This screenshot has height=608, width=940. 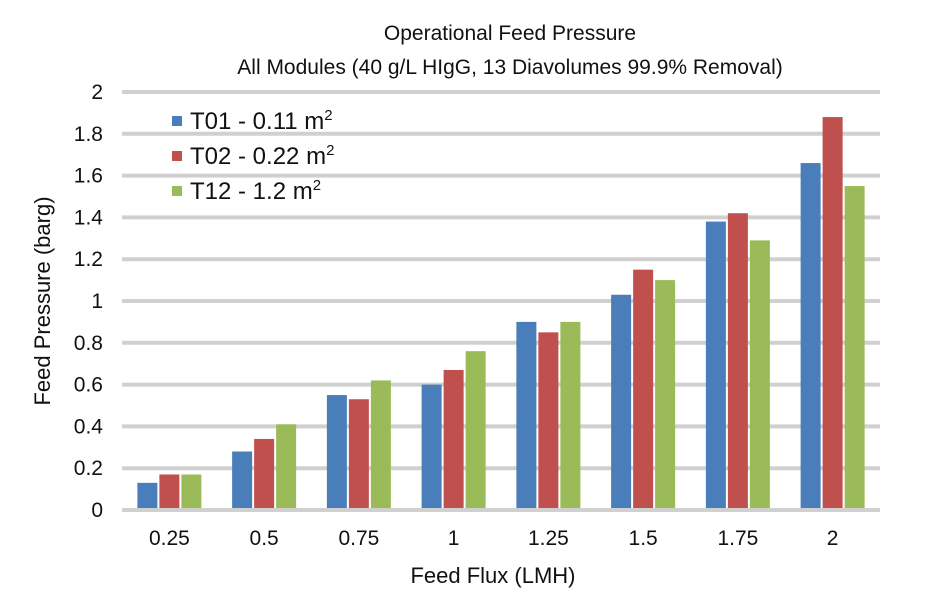 What do you see at coordinates (191, 491) in the screenshot?
I see `bar-t12-0.25` at bounding box center [191, 491].